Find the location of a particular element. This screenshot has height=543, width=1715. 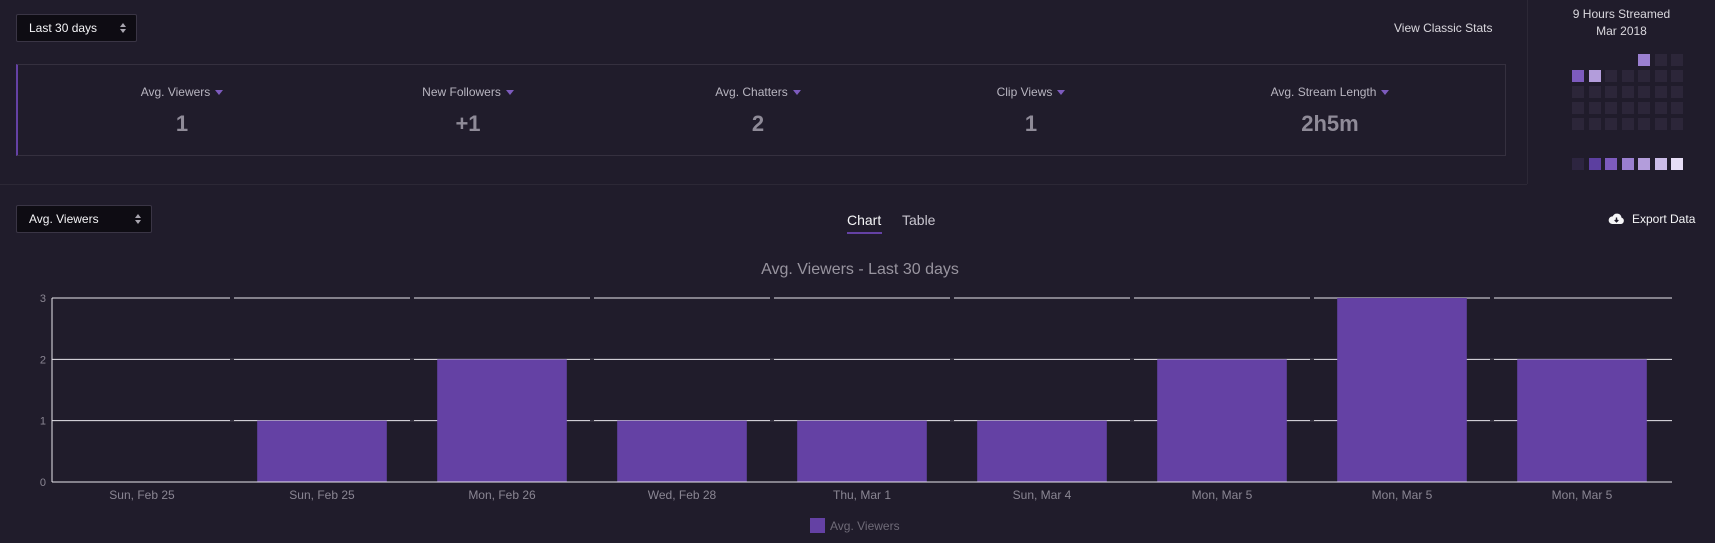

y-tick-label: 3 is located at coordinates (43, 299).